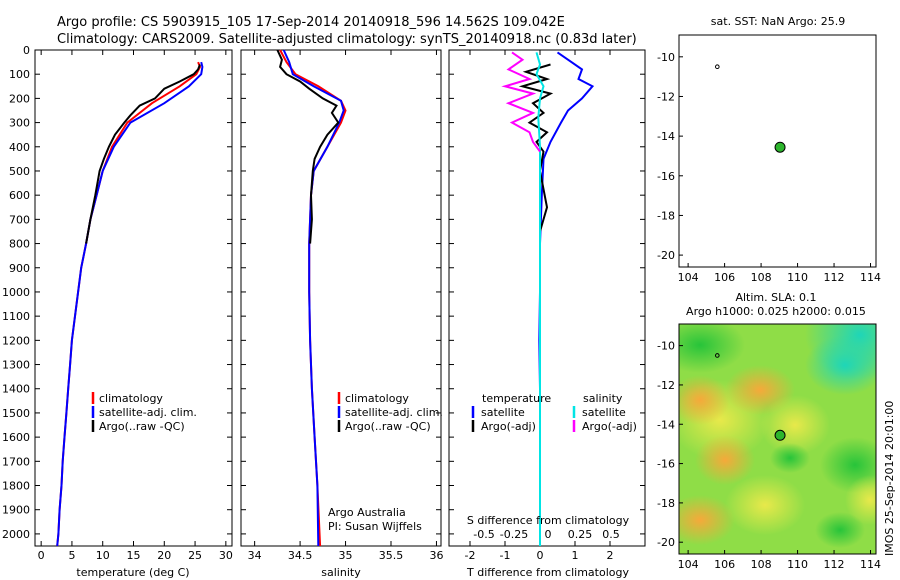 The image size is (900, 580). I want to click on x-tick-label: 30, so click(226, 555).